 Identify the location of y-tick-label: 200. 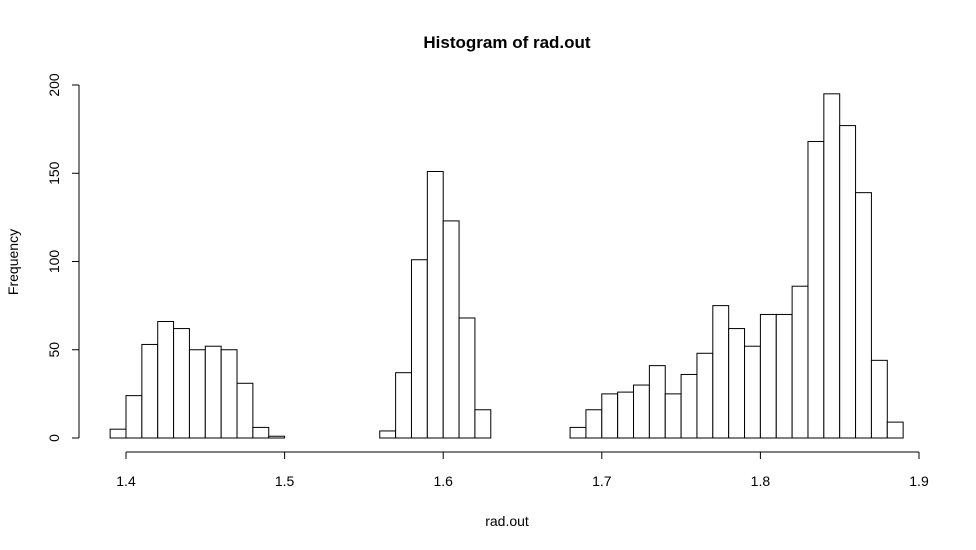
(54, 85).